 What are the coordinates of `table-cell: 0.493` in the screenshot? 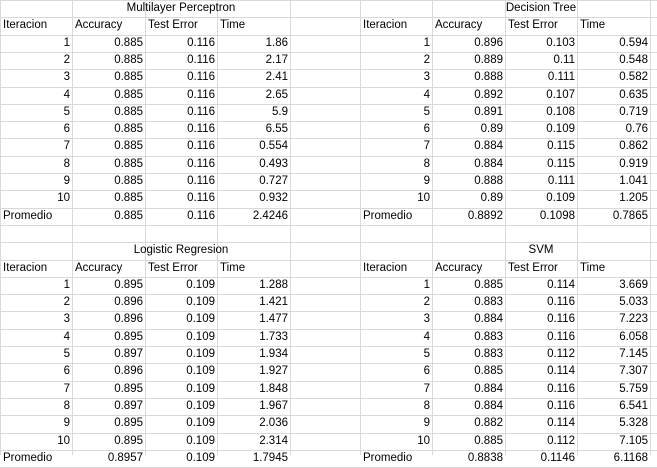 It's located at (273, 164).